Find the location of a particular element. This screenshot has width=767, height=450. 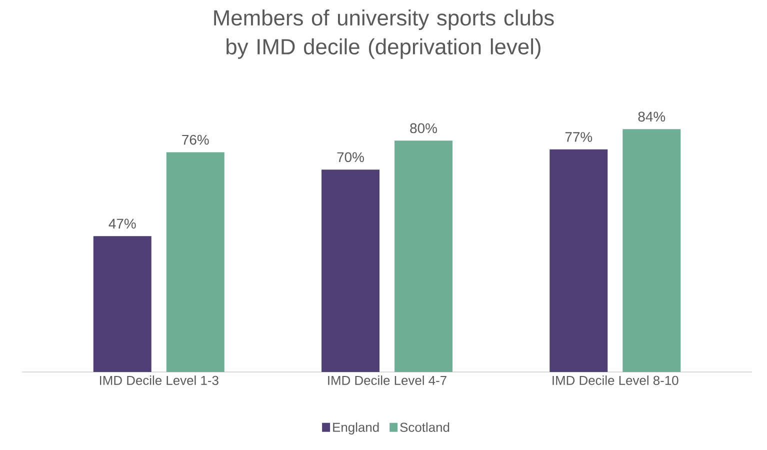

x-tick-label: IMD Decile Level 1-3 is located at coordinates (159, 381).